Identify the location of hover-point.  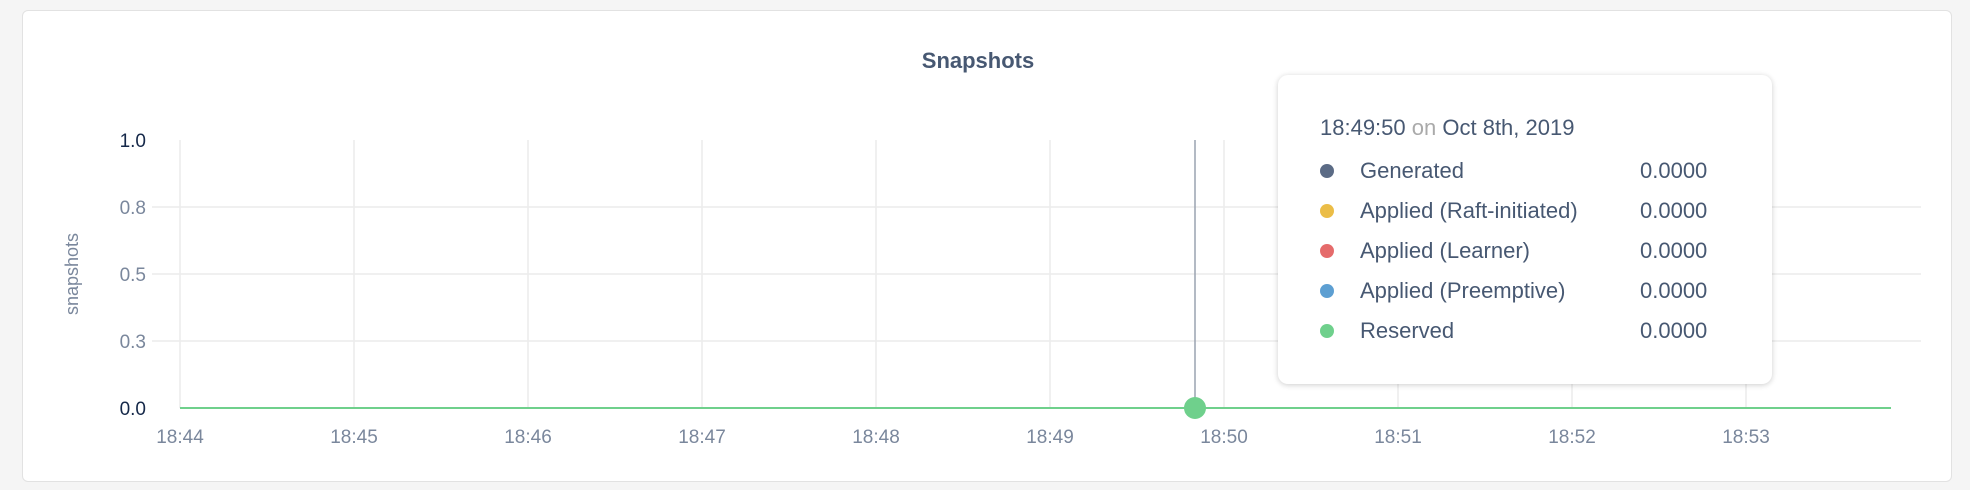
(1195, 408).